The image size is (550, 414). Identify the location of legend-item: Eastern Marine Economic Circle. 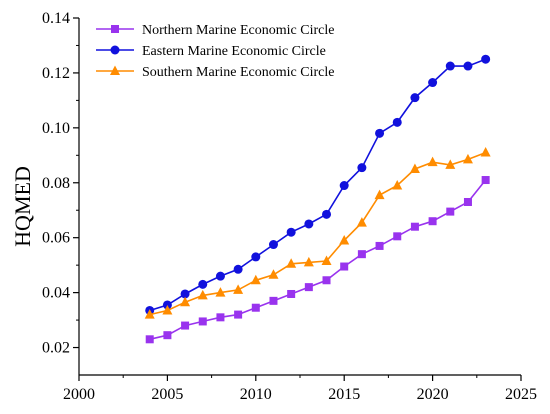
(211, 51).